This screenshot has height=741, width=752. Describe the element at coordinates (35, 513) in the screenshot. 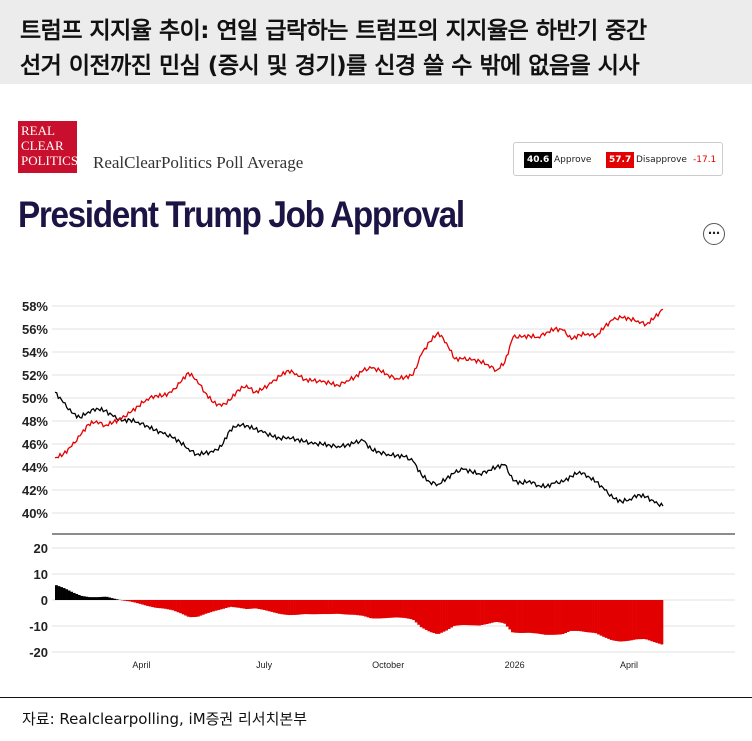

I see `y-tick-label: 40%` at that location.